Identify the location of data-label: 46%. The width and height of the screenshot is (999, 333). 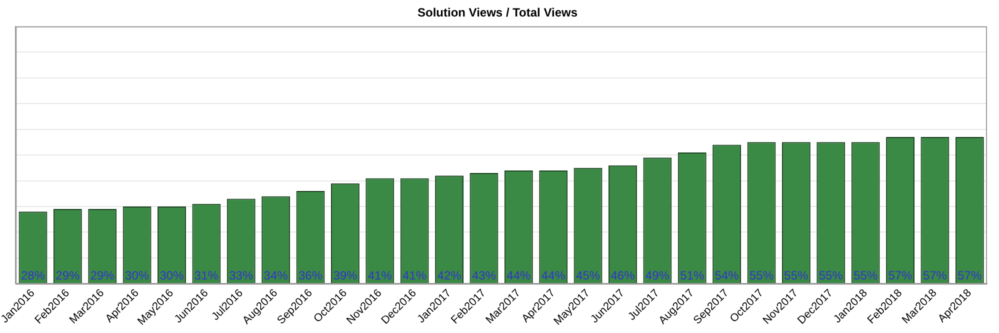
(623, 275).